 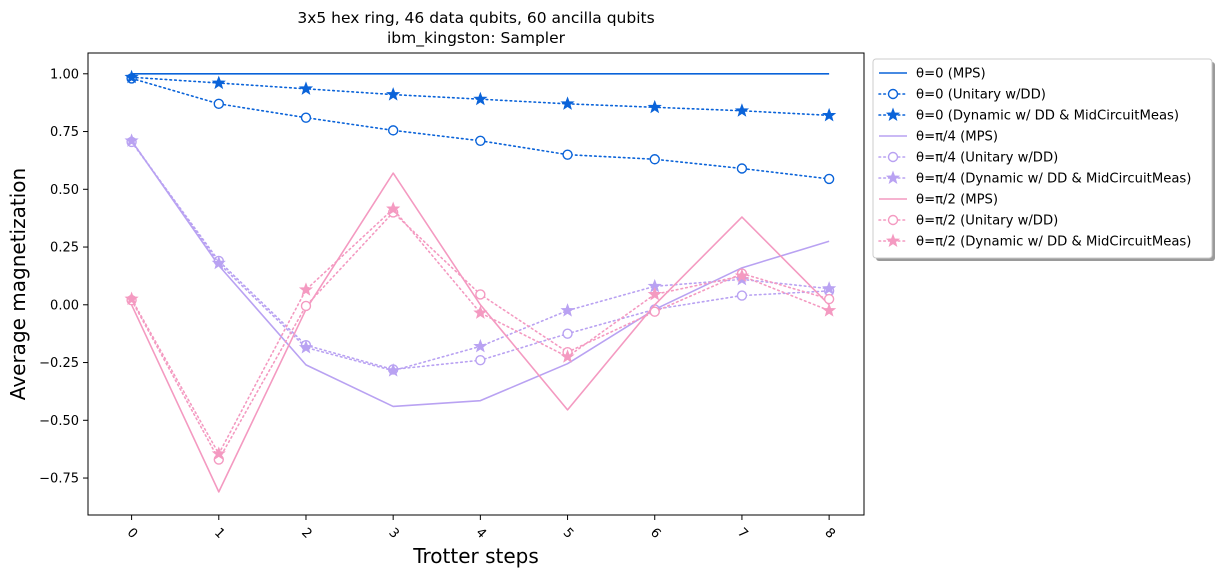 I want to click on x-axis-label: Trotter steps, so click(x=475, y=556).